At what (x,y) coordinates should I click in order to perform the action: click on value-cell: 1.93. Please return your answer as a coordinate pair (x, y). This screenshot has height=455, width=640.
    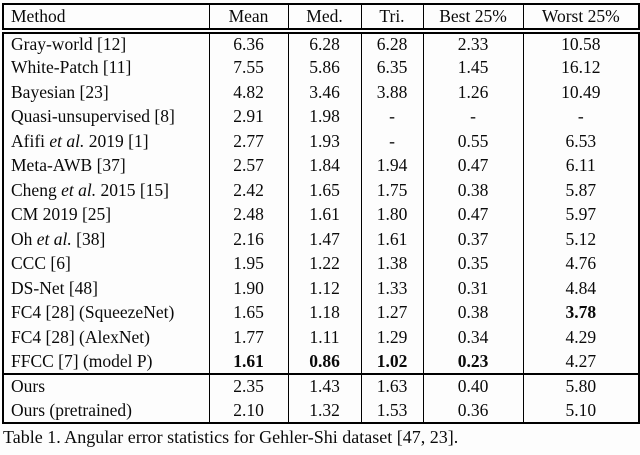
    Looking at the image, I should click on (324, 141).